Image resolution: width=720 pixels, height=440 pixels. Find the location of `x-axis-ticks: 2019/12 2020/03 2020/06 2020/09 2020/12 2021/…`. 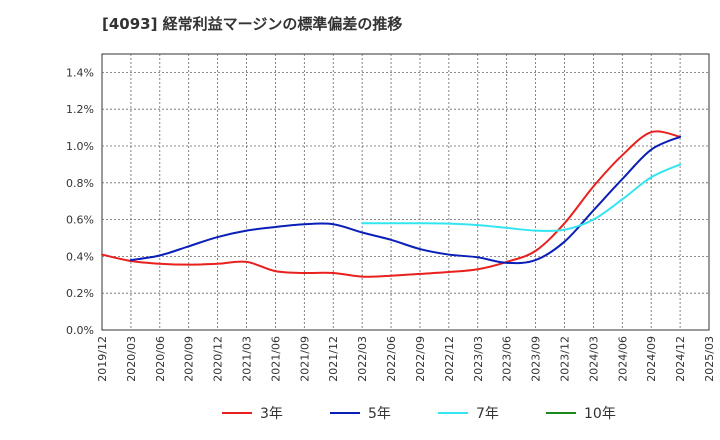

x-axis-ticks: 2019/12 2020/03 2020/06 2020/09 2020/12 2021/… is located at coordinates (406, 359).